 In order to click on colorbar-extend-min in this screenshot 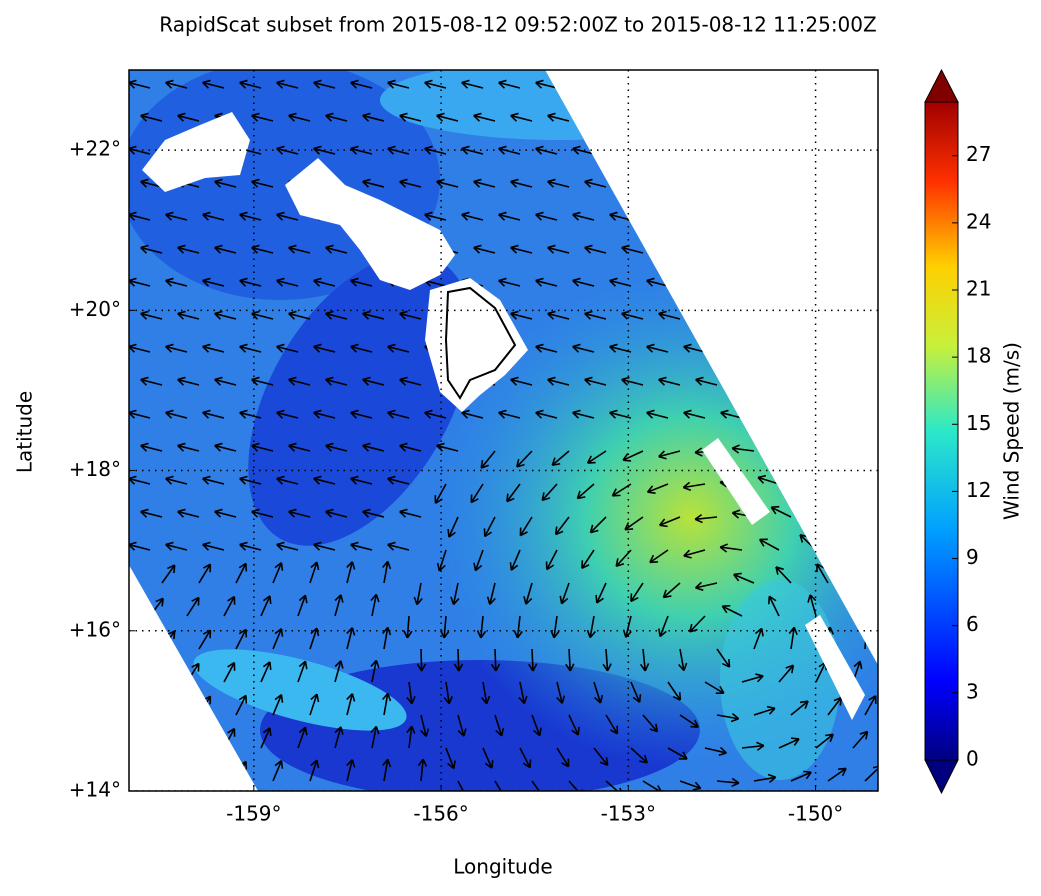, I will do `click(941, 777)`.